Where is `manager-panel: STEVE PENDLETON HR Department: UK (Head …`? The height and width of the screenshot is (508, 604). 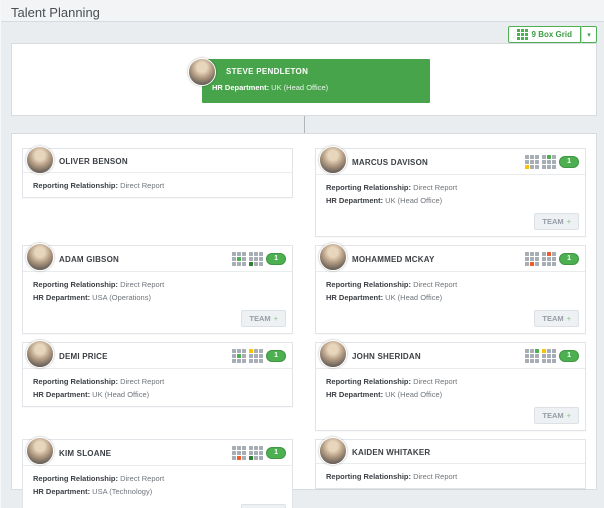 manager-panel: STEVE PENDLETON HR Department: UK (Head … is located at coordinates (304, 79).